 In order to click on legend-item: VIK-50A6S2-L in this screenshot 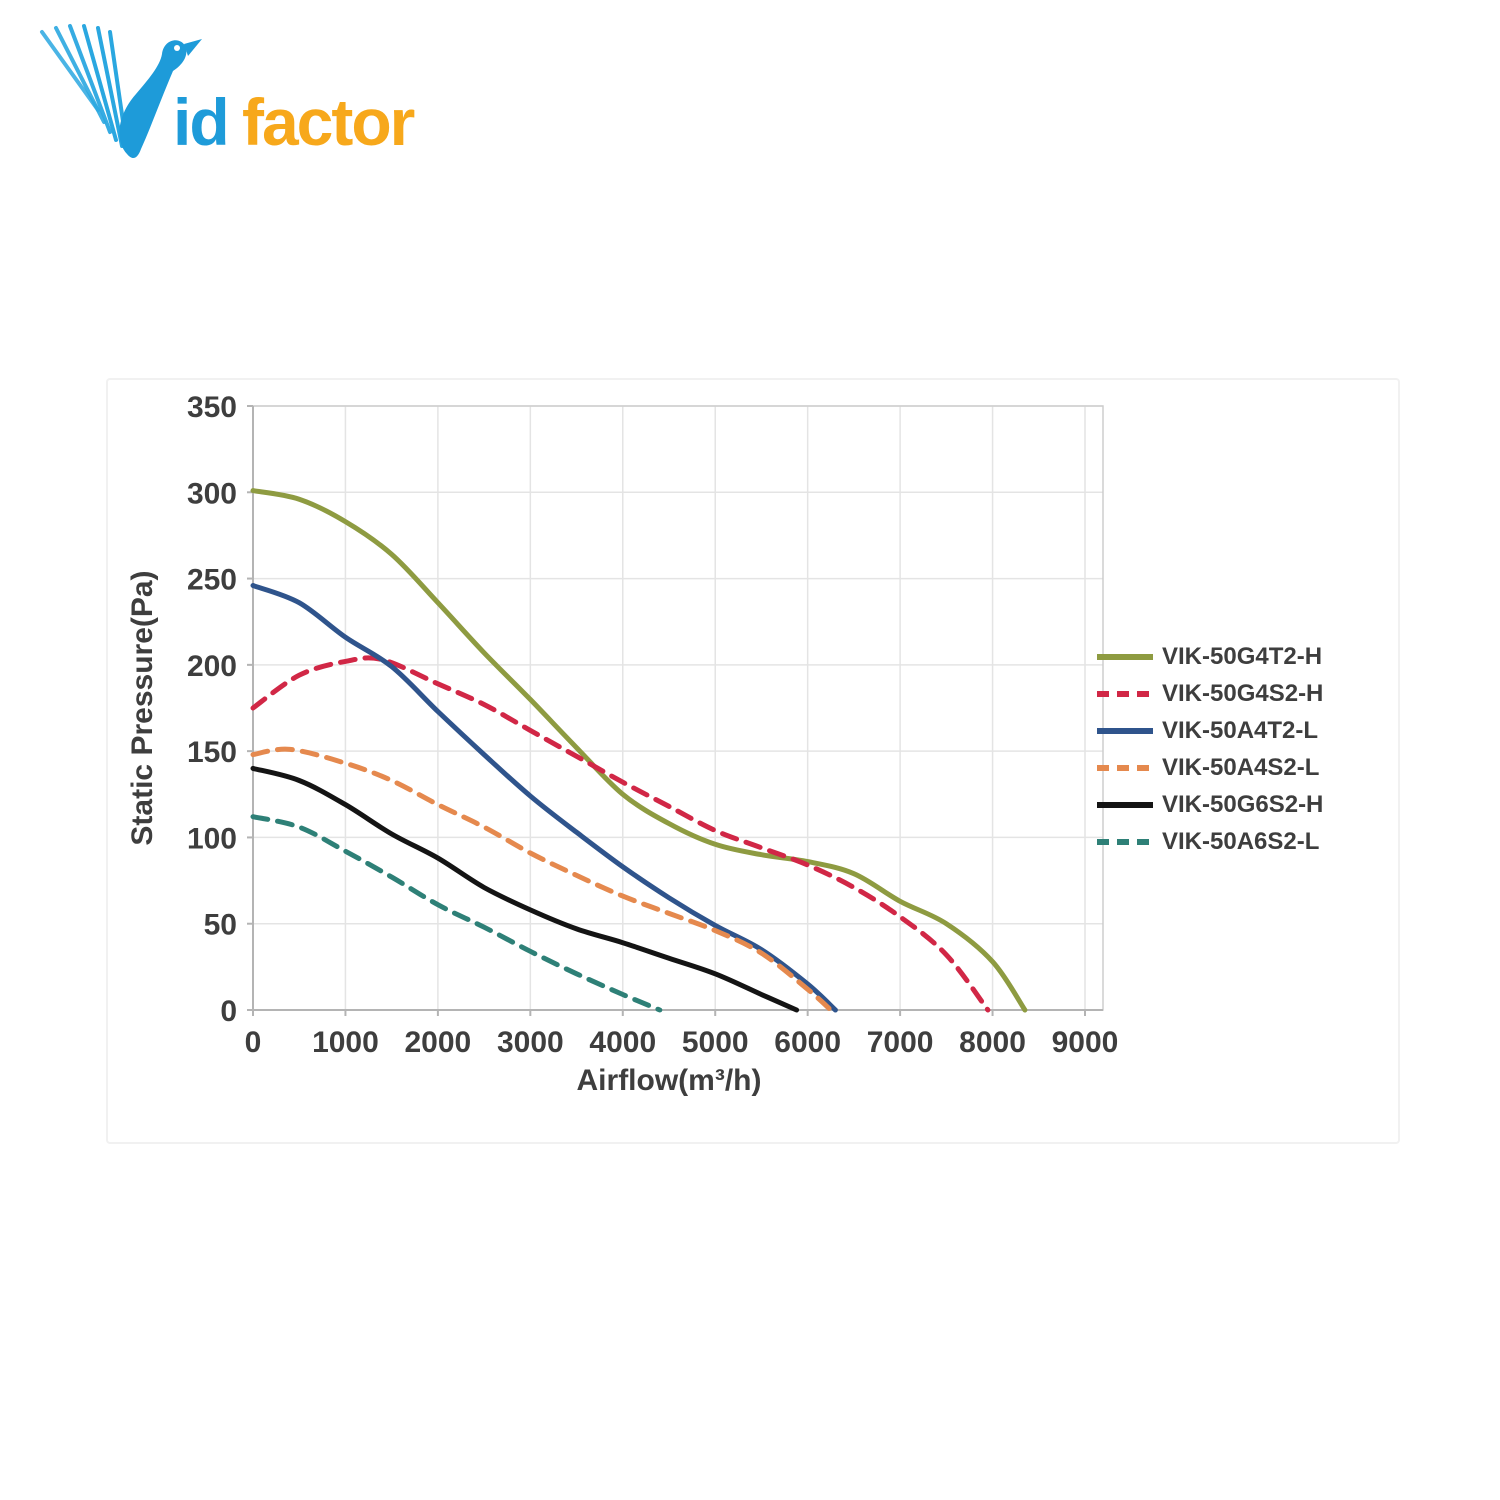, I will do `click(1209, 841)`.